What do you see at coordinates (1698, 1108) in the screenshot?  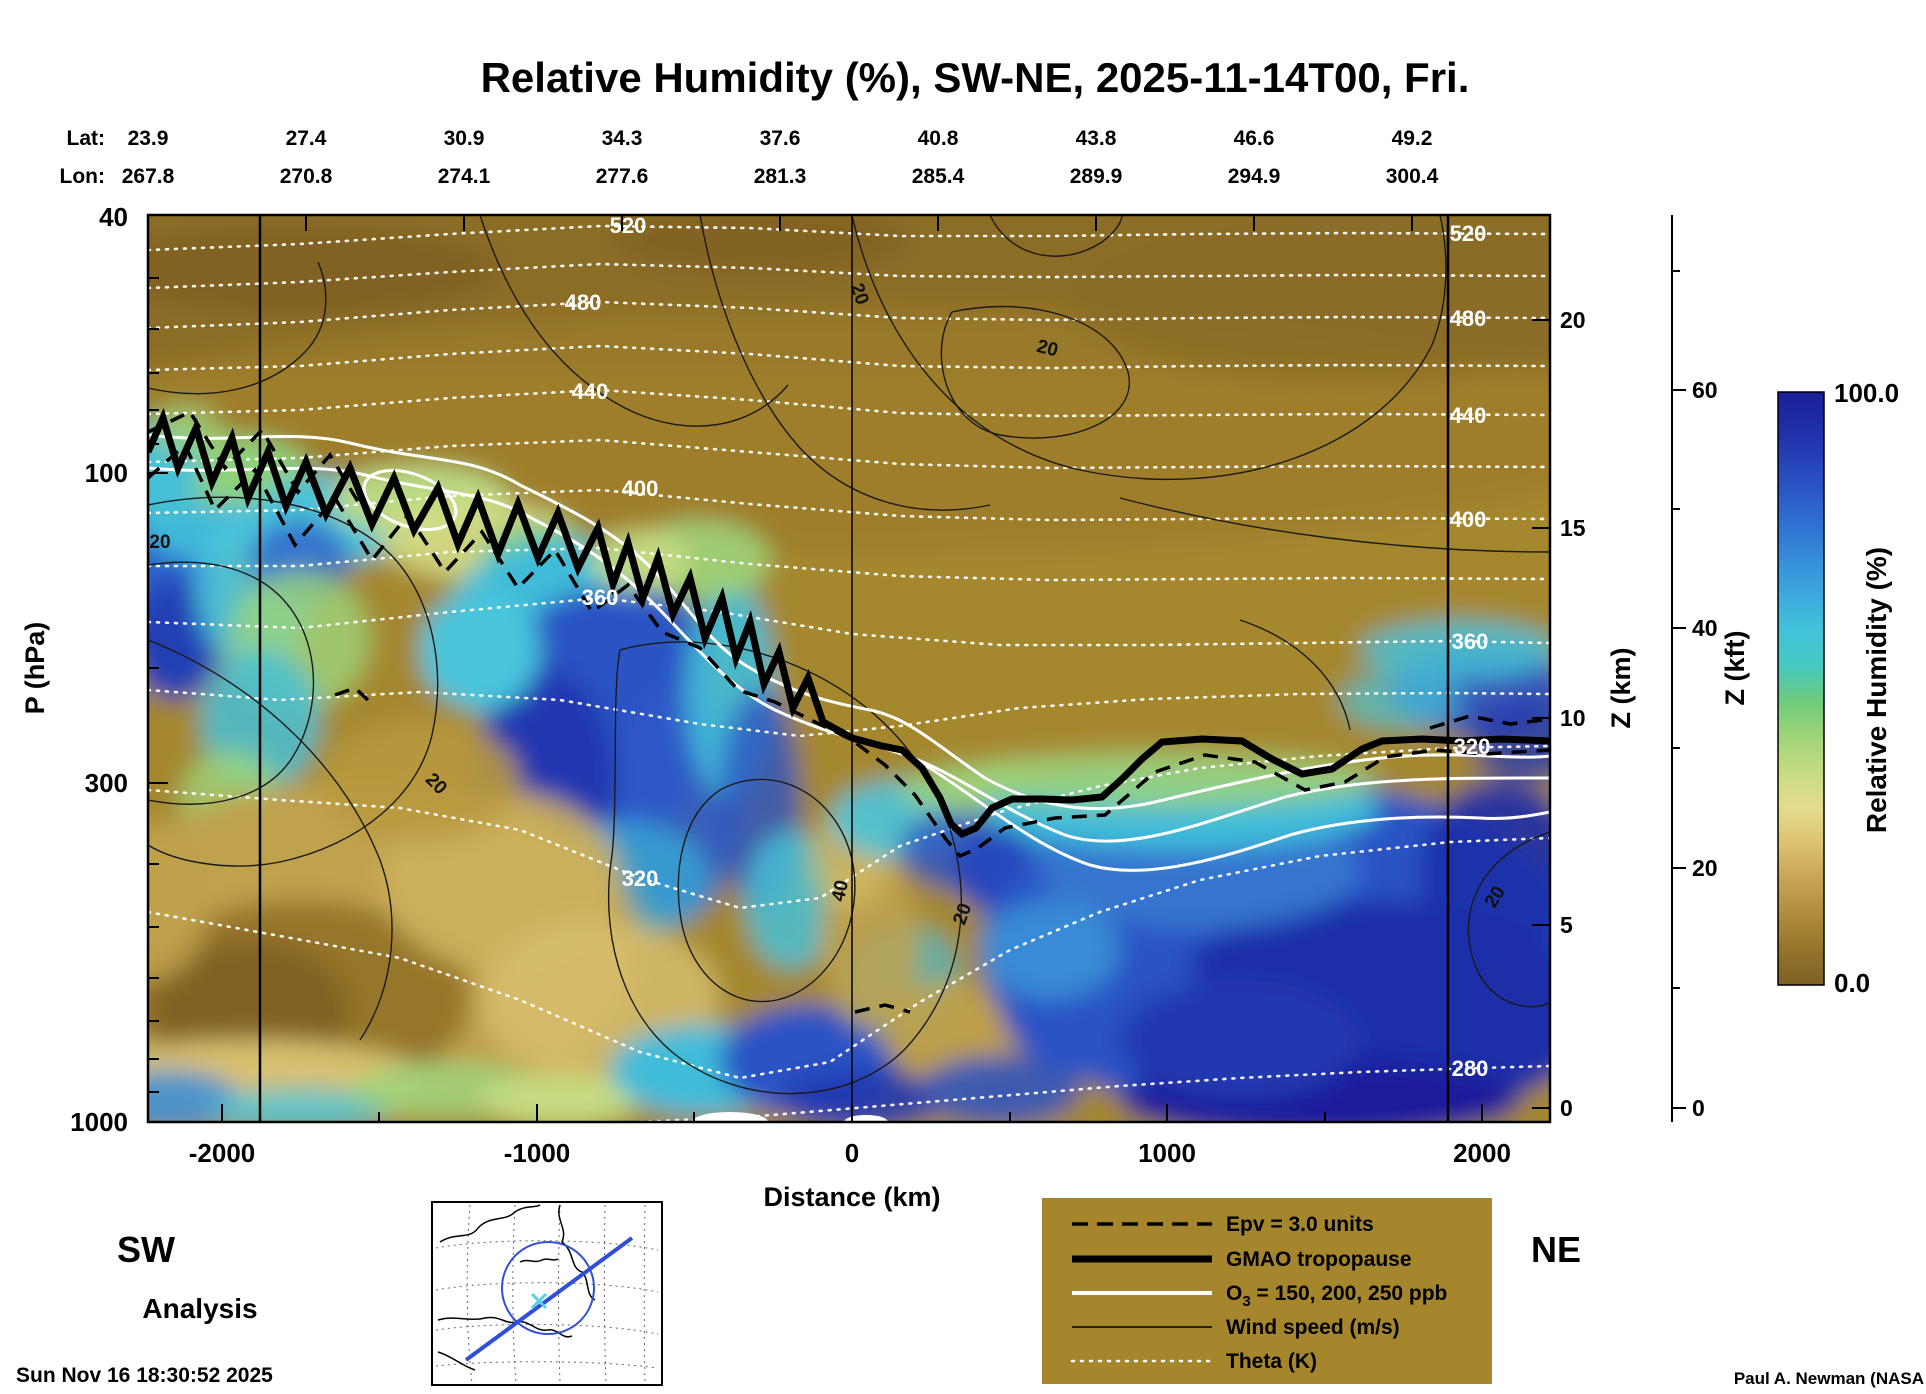 I see `z-kft-tick: 0` at bounding box center [1698, 1108].